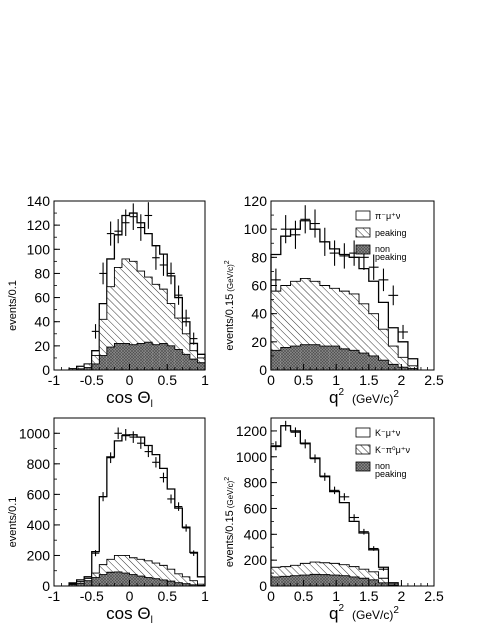  Describe the element at coordinates (13, 305) in the screenshot. I see `y-axis-label-text: events/0.1` at that location.